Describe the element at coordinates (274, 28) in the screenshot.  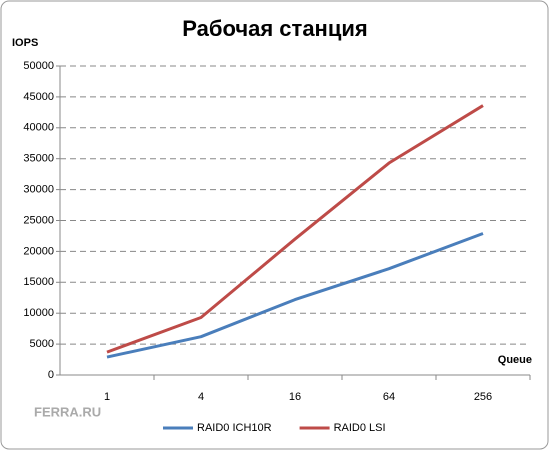
I see `chart-title: Рабочая станция` at that location.